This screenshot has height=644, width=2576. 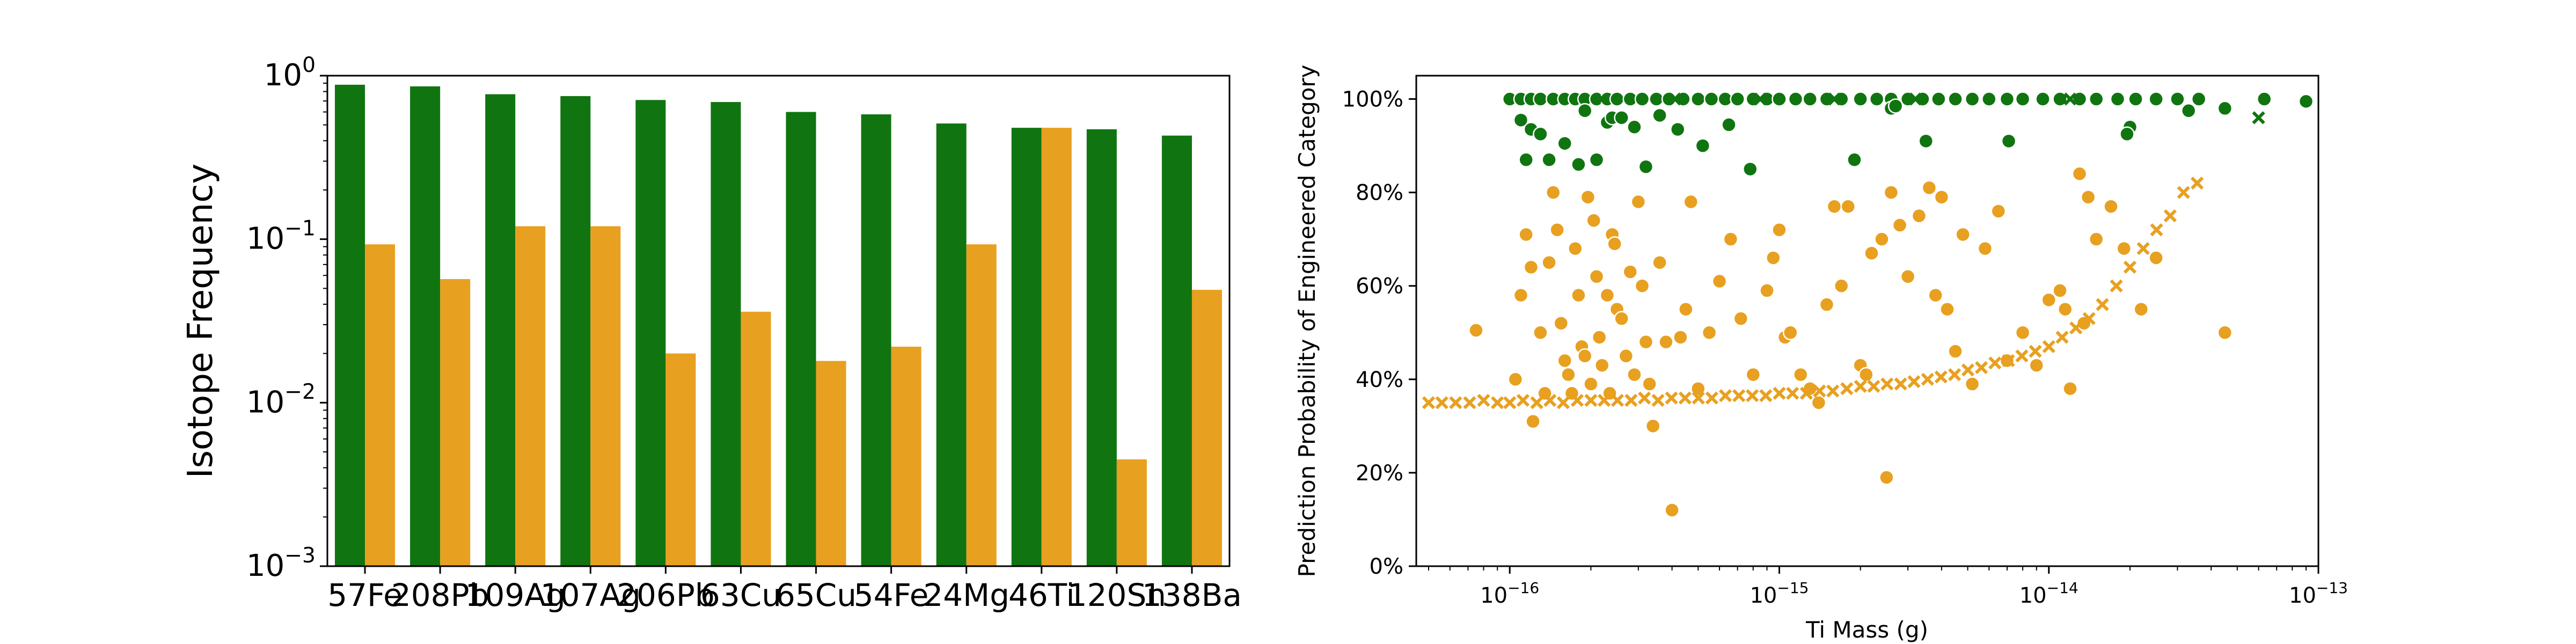 I want to click on x-tick-label: 63Cu, so click(x=740, y=595).